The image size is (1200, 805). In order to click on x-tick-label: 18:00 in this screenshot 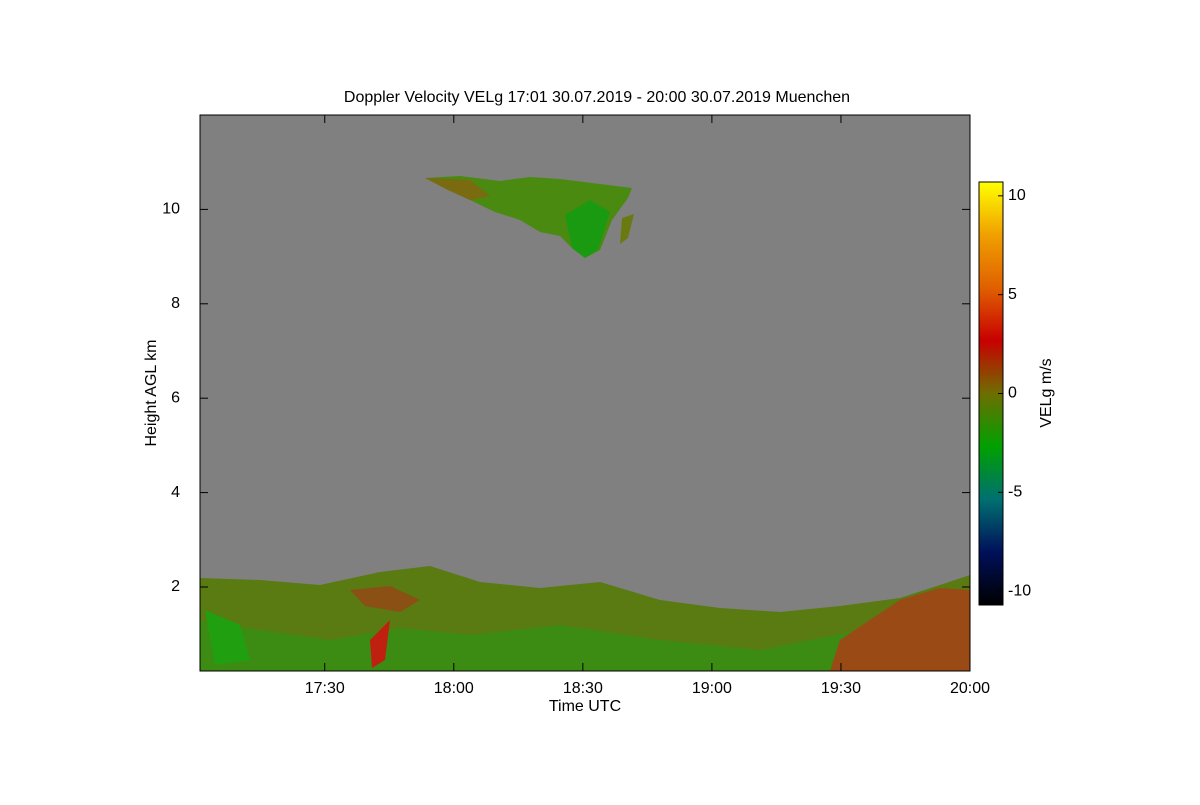, I will do `click(454, 688)`.